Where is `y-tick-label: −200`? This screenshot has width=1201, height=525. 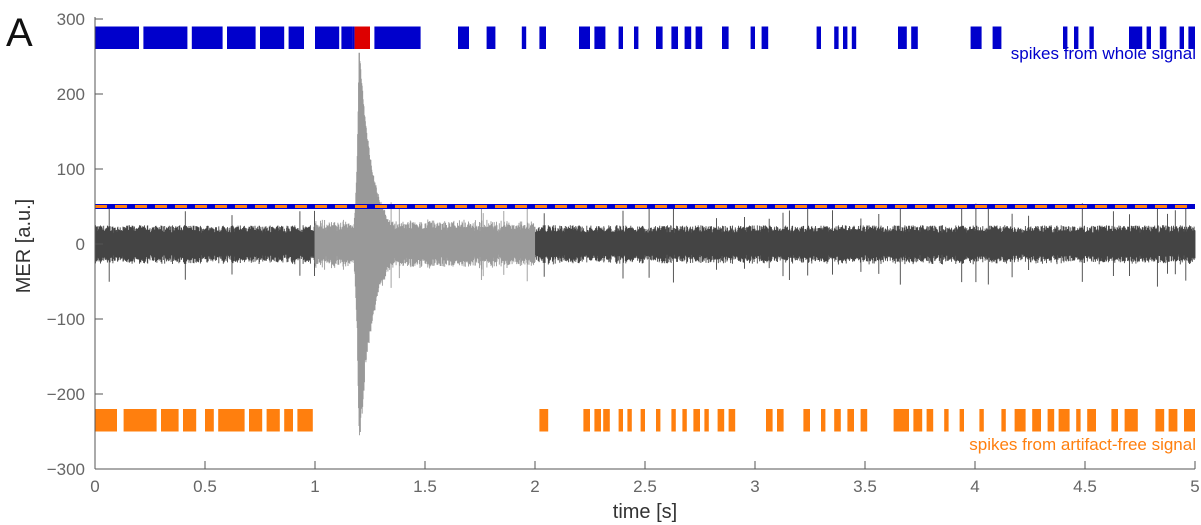 y-tick-label: −200 is located at coordinates (66, 394).